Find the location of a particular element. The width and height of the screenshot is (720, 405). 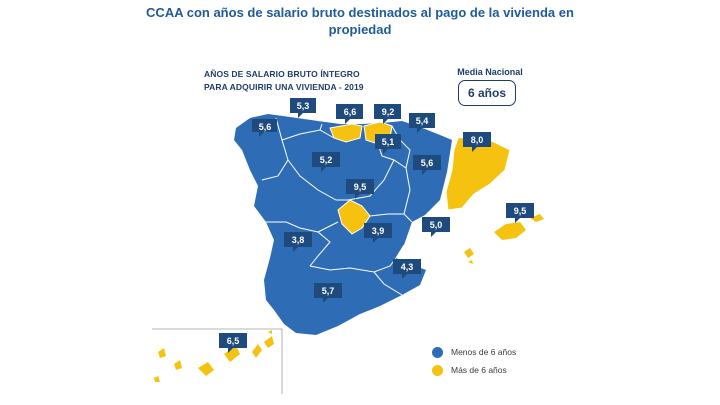

value-galicia: 5,6 is located at coordinates (265, 127).